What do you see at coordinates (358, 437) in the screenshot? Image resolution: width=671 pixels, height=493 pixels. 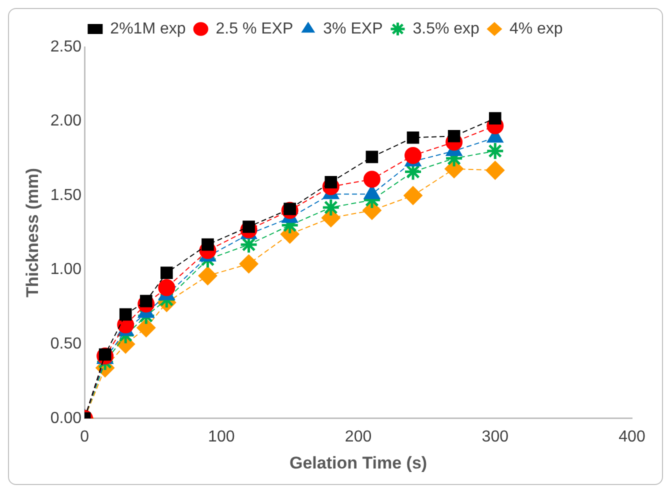 I see `x-tick-label: 200` at bounding box center [358, 437].